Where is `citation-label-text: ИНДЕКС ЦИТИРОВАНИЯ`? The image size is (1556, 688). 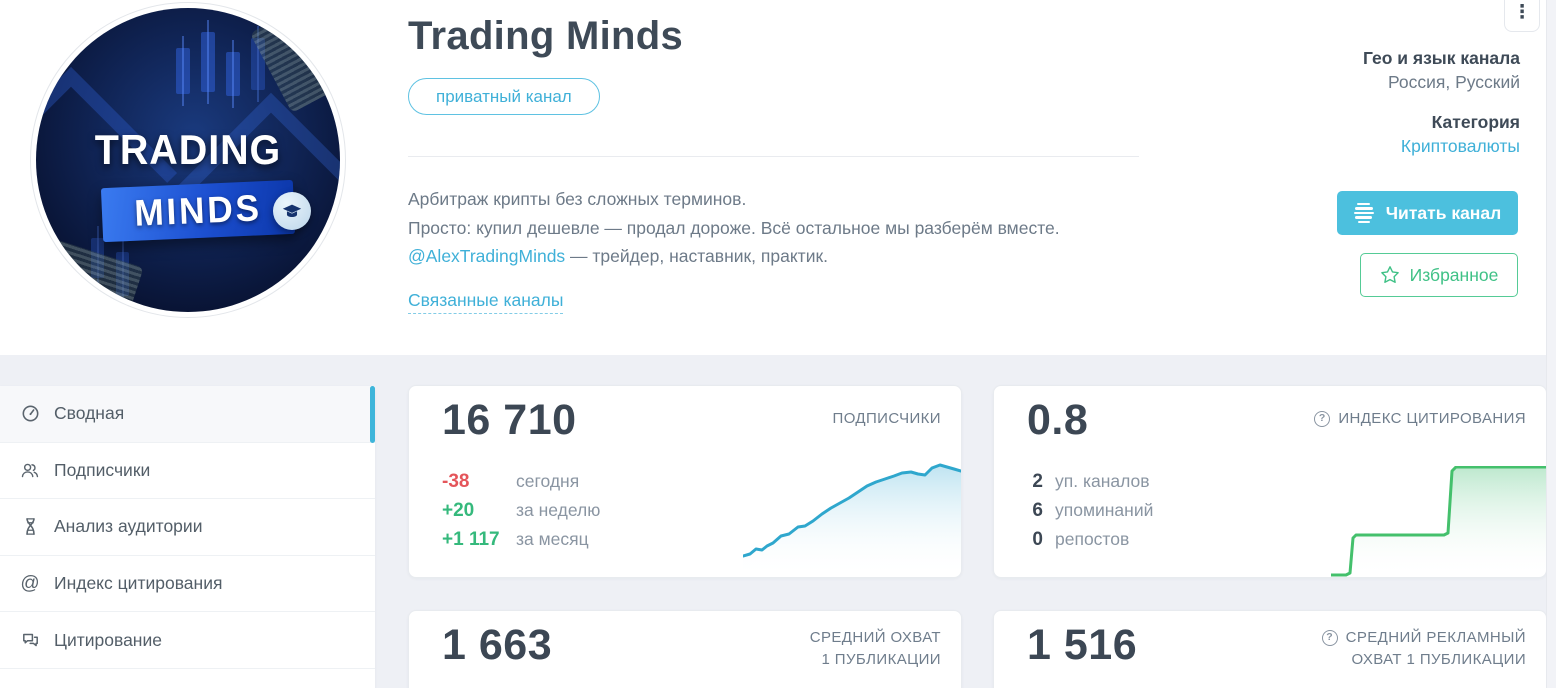 citation-label-text: ИНДЕКС ЦИТИРОВАНИЯ is located at coordinates (1432, 418).